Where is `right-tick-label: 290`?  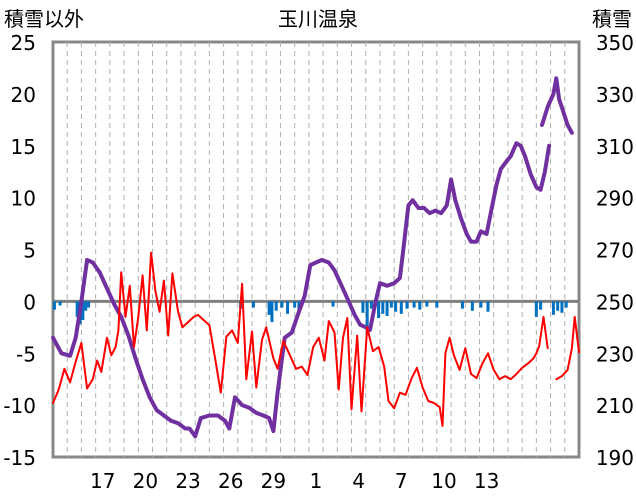 right-tick-label: 290 is located at coordinates (615, 199).